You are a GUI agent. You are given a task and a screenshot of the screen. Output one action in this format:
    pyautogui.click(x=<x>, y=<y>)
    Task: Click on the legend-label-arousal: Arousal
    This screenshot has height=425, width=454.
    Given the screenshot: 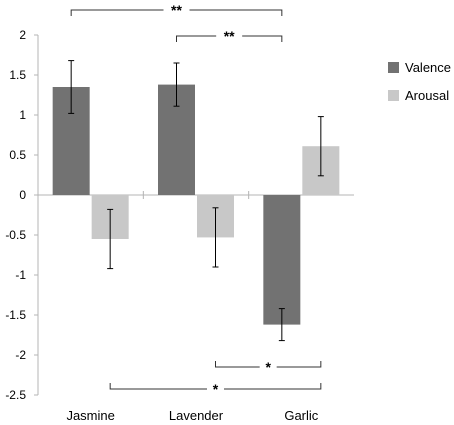 What is the action you would take?
    pyautogui.click(x=427, y=95)
    